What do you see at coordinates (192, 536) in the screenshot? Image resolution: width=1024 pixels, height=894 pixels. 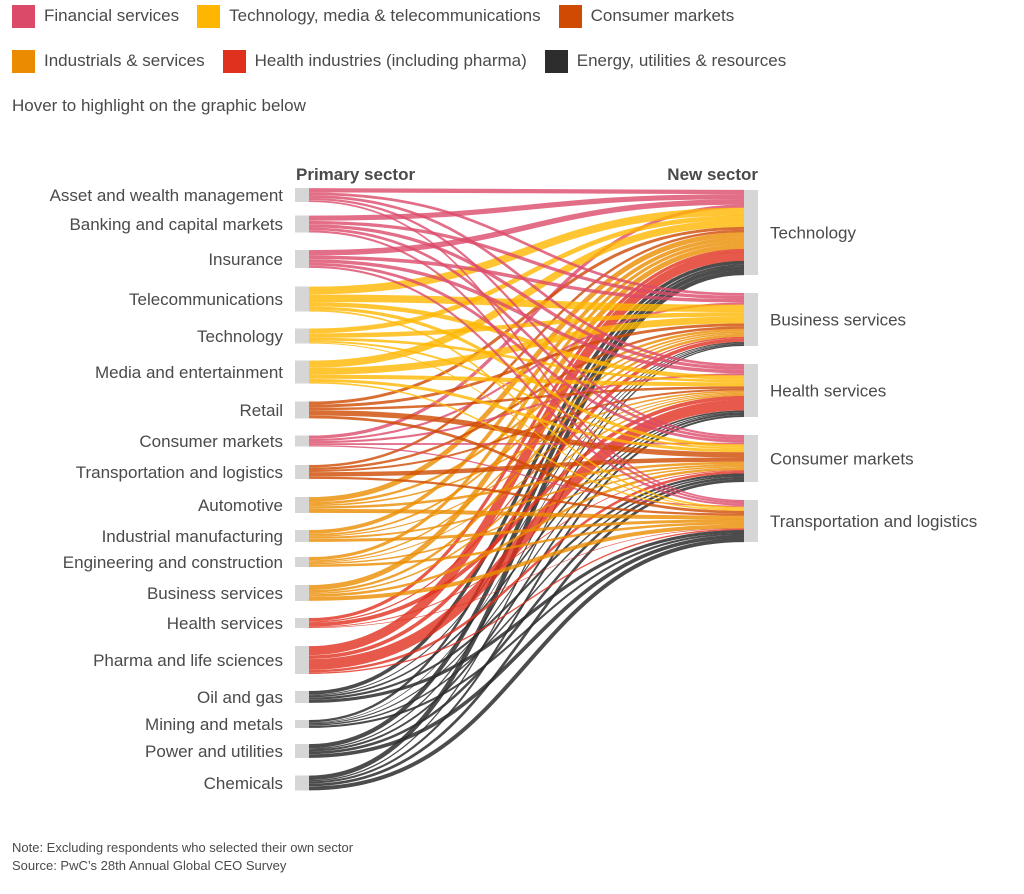 I see `source-label: Industrial manufacturing` at bounding box center [192, 536].